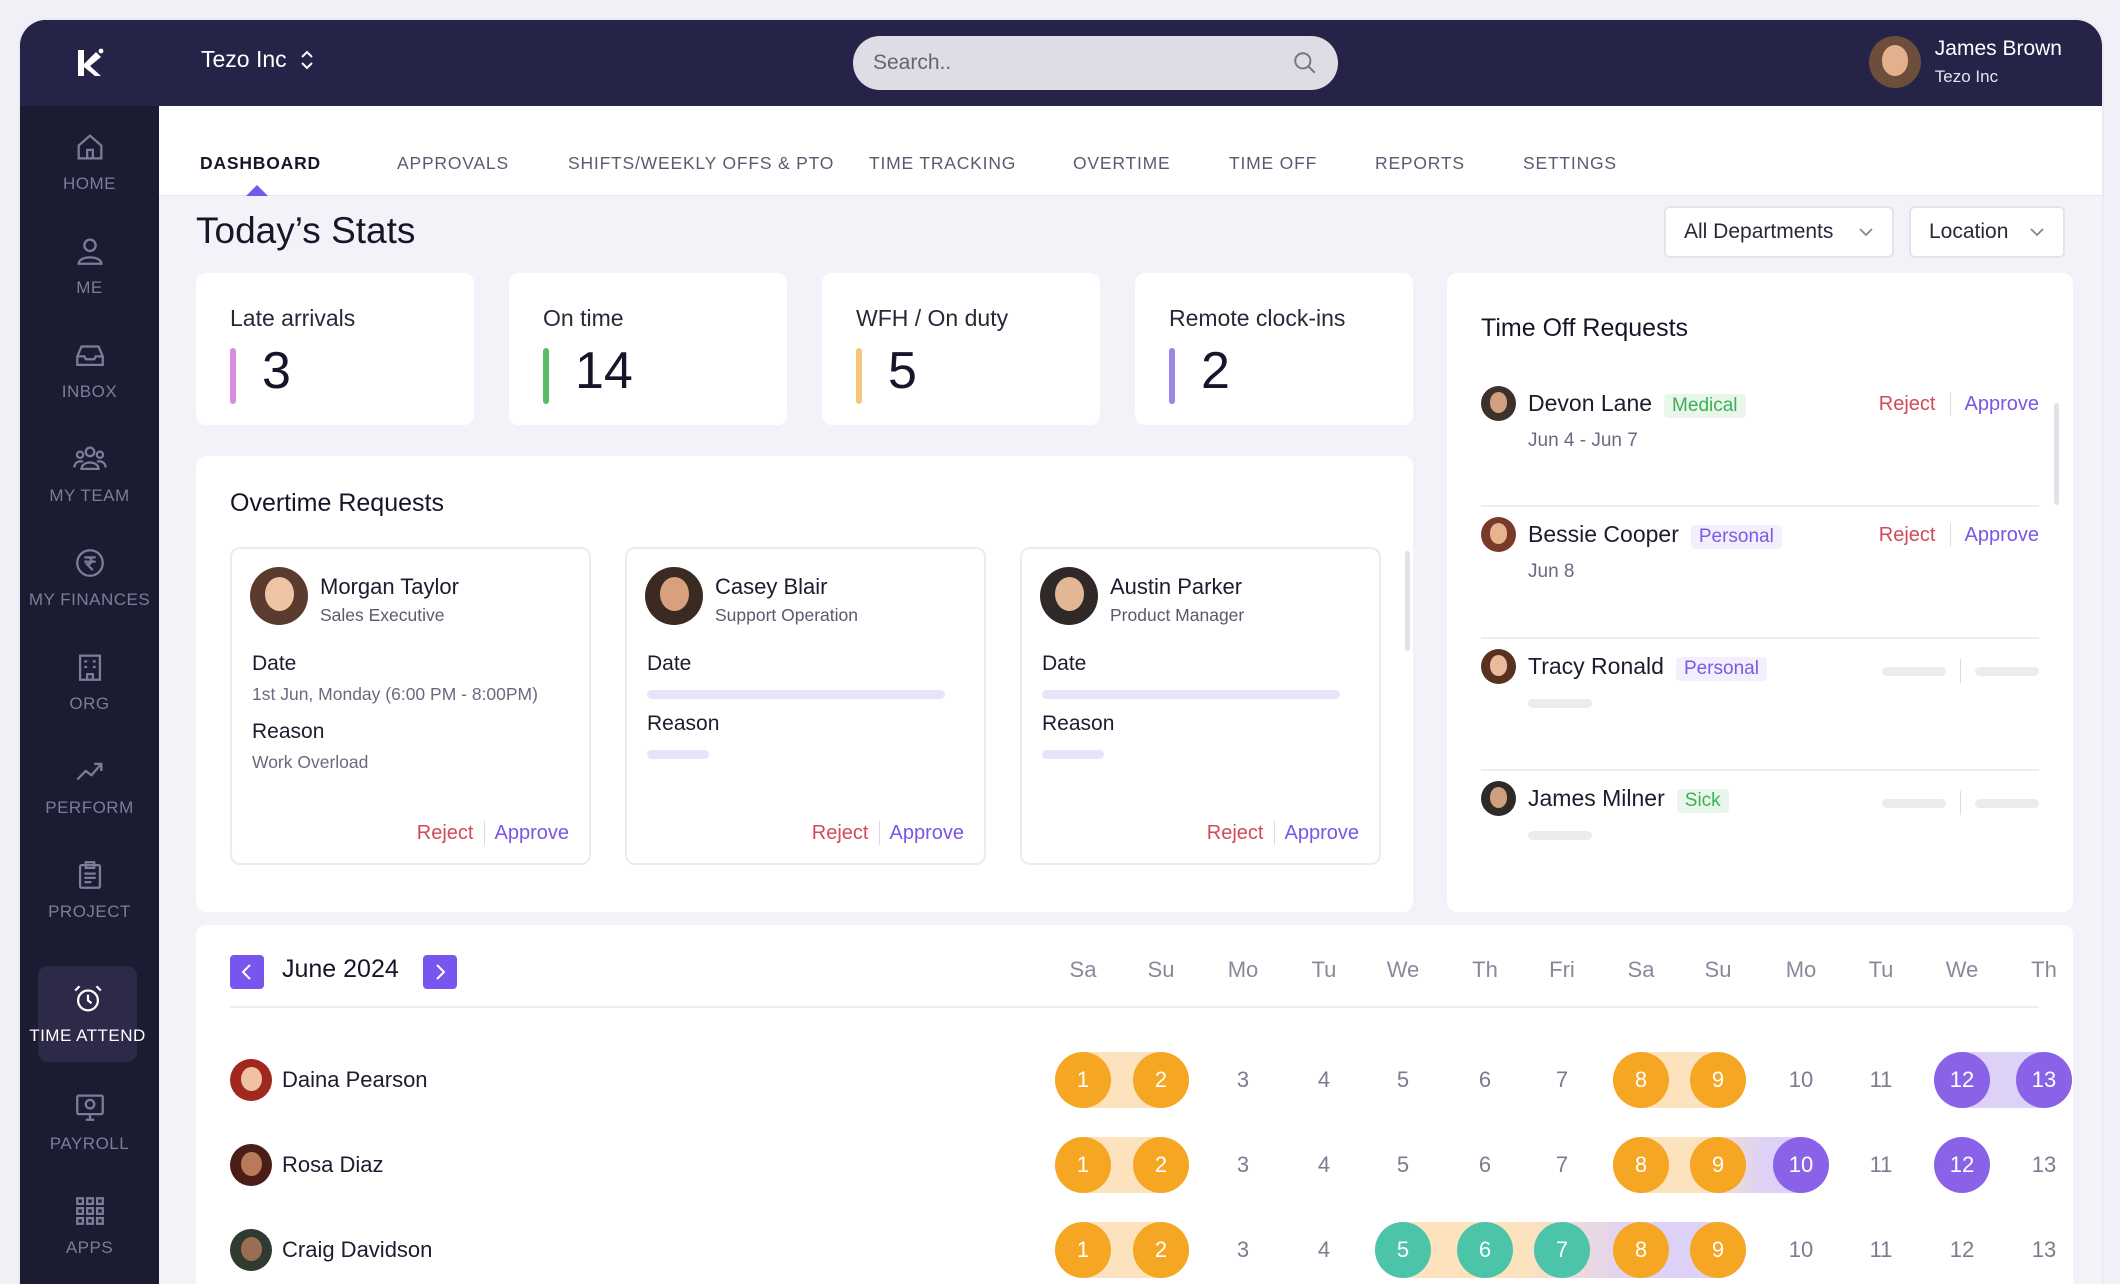 This screenshot has height=1284, width=2120. Describe the element at coordinates (961, 349) in the screenshot. I see `stat-card-wfh: WFH / On duty 5` at that location.